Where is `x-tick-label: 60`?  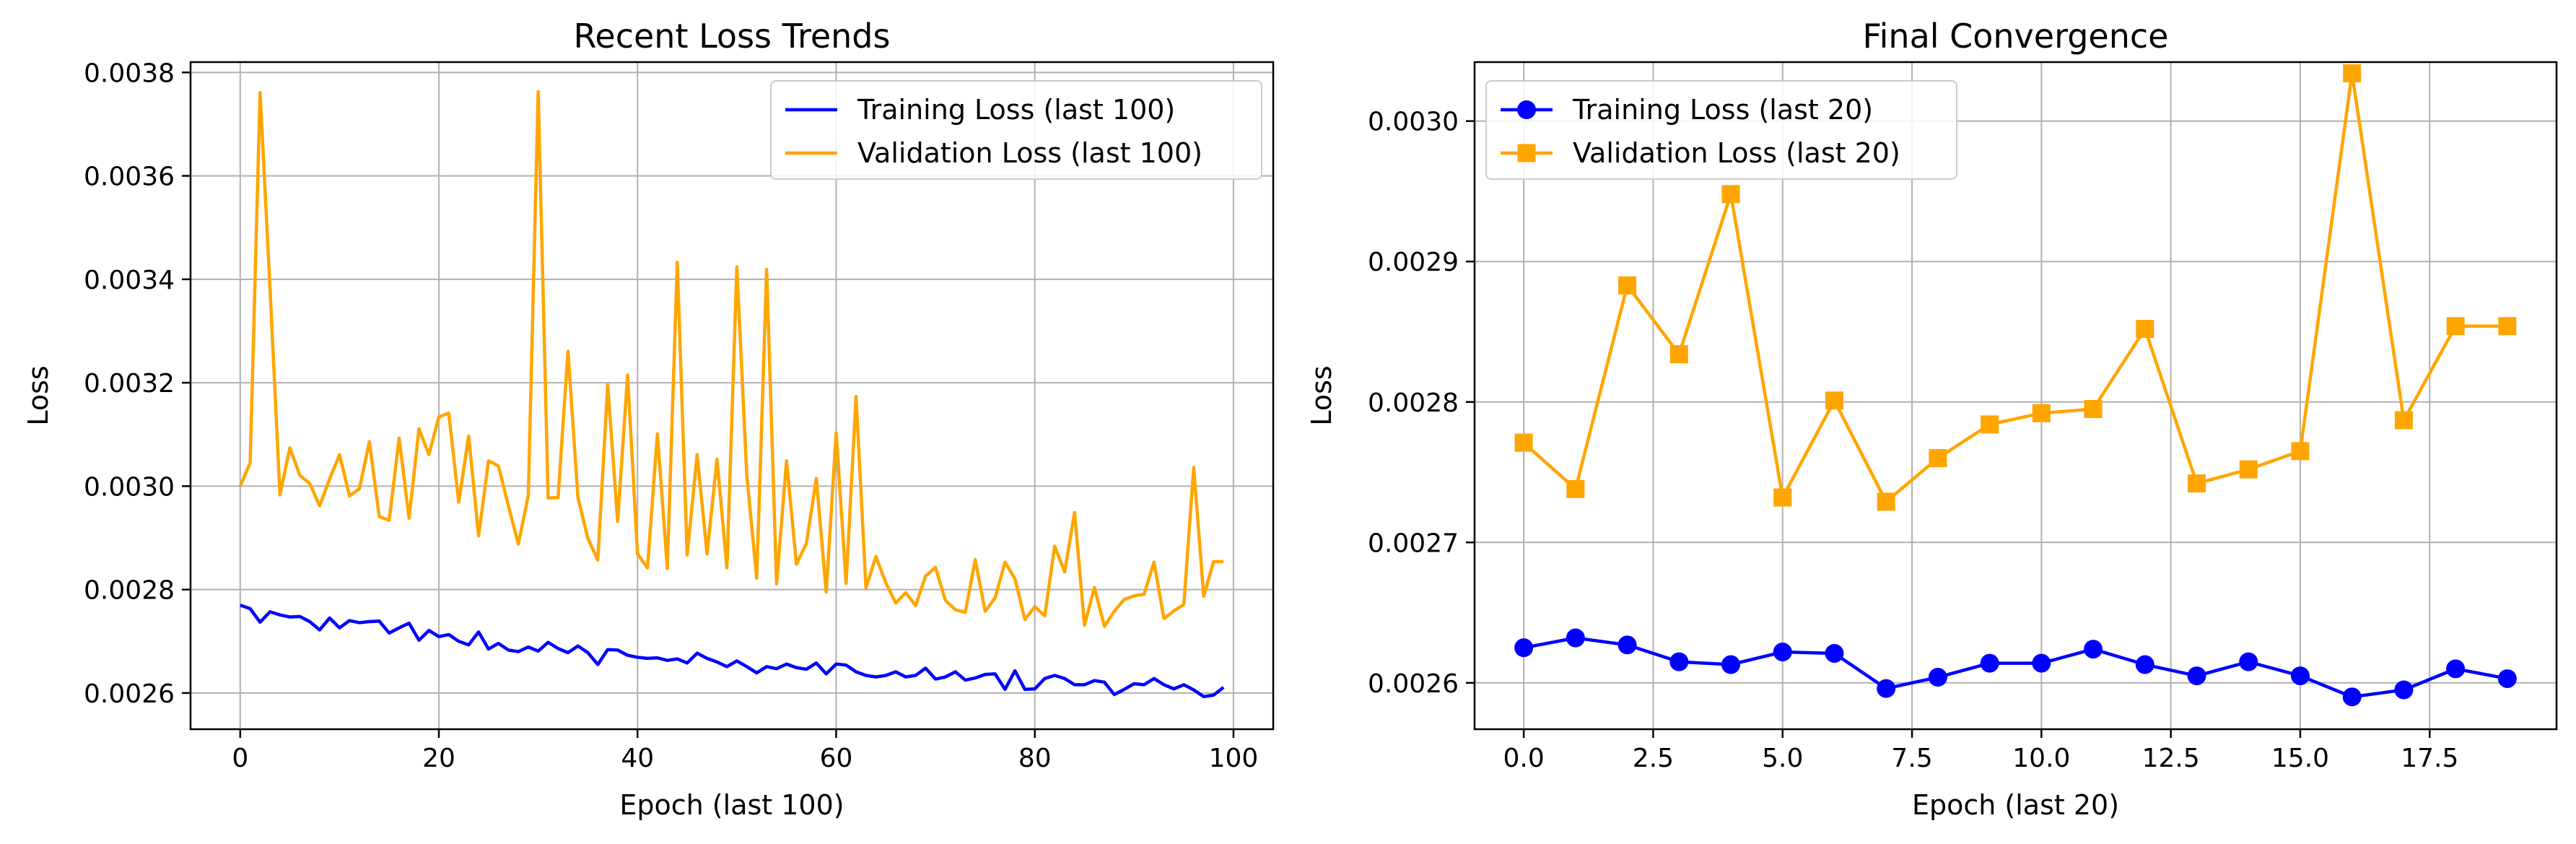
x-tick-label: 60 is located at coordinates (836, 758).